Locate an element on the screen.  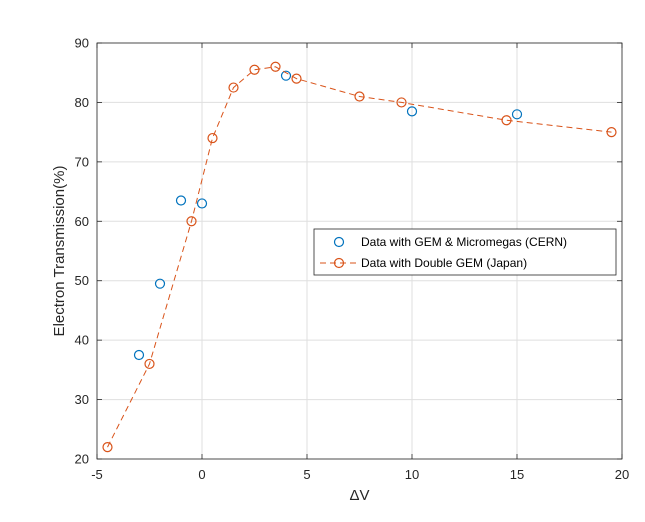
legend-marker-japan is located at coordinates (339, 263).